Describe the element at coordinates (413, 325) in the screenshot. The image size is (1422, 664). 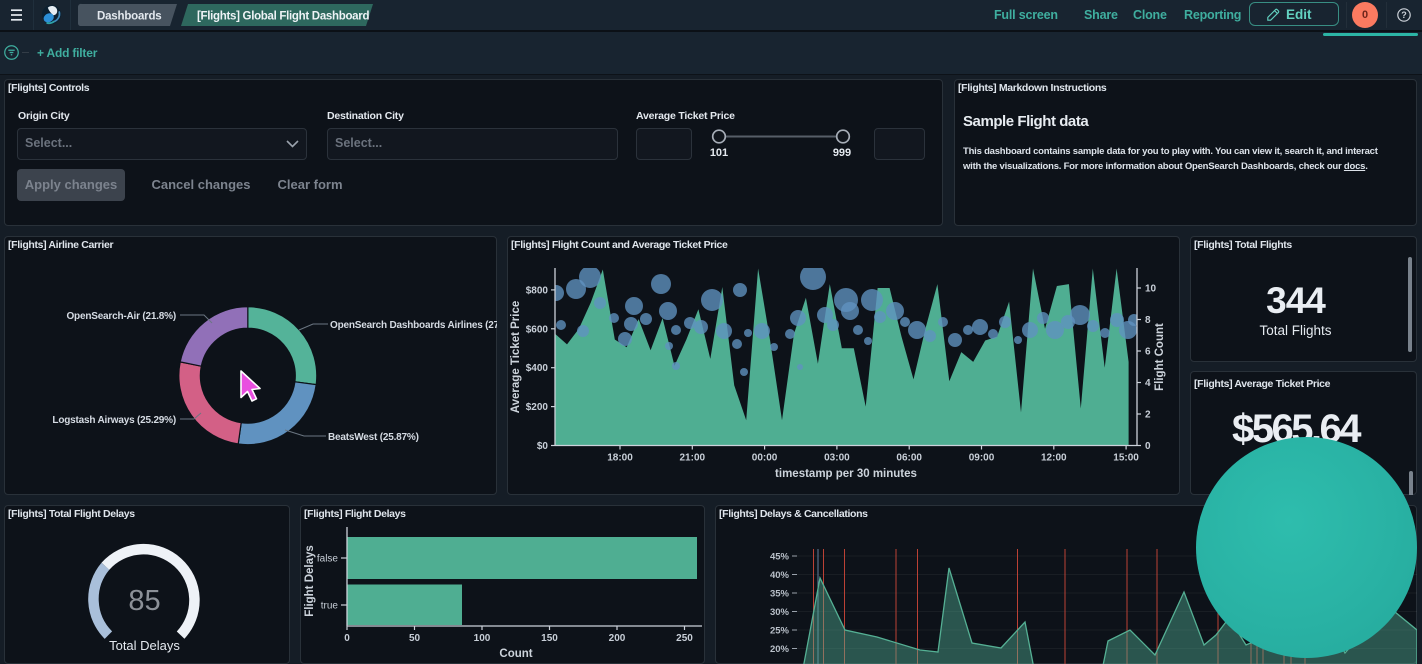
I see `svg-text:OpenSearch Dashboards Airlines: OpenSearch Dashboards Airlines (27` at that location.